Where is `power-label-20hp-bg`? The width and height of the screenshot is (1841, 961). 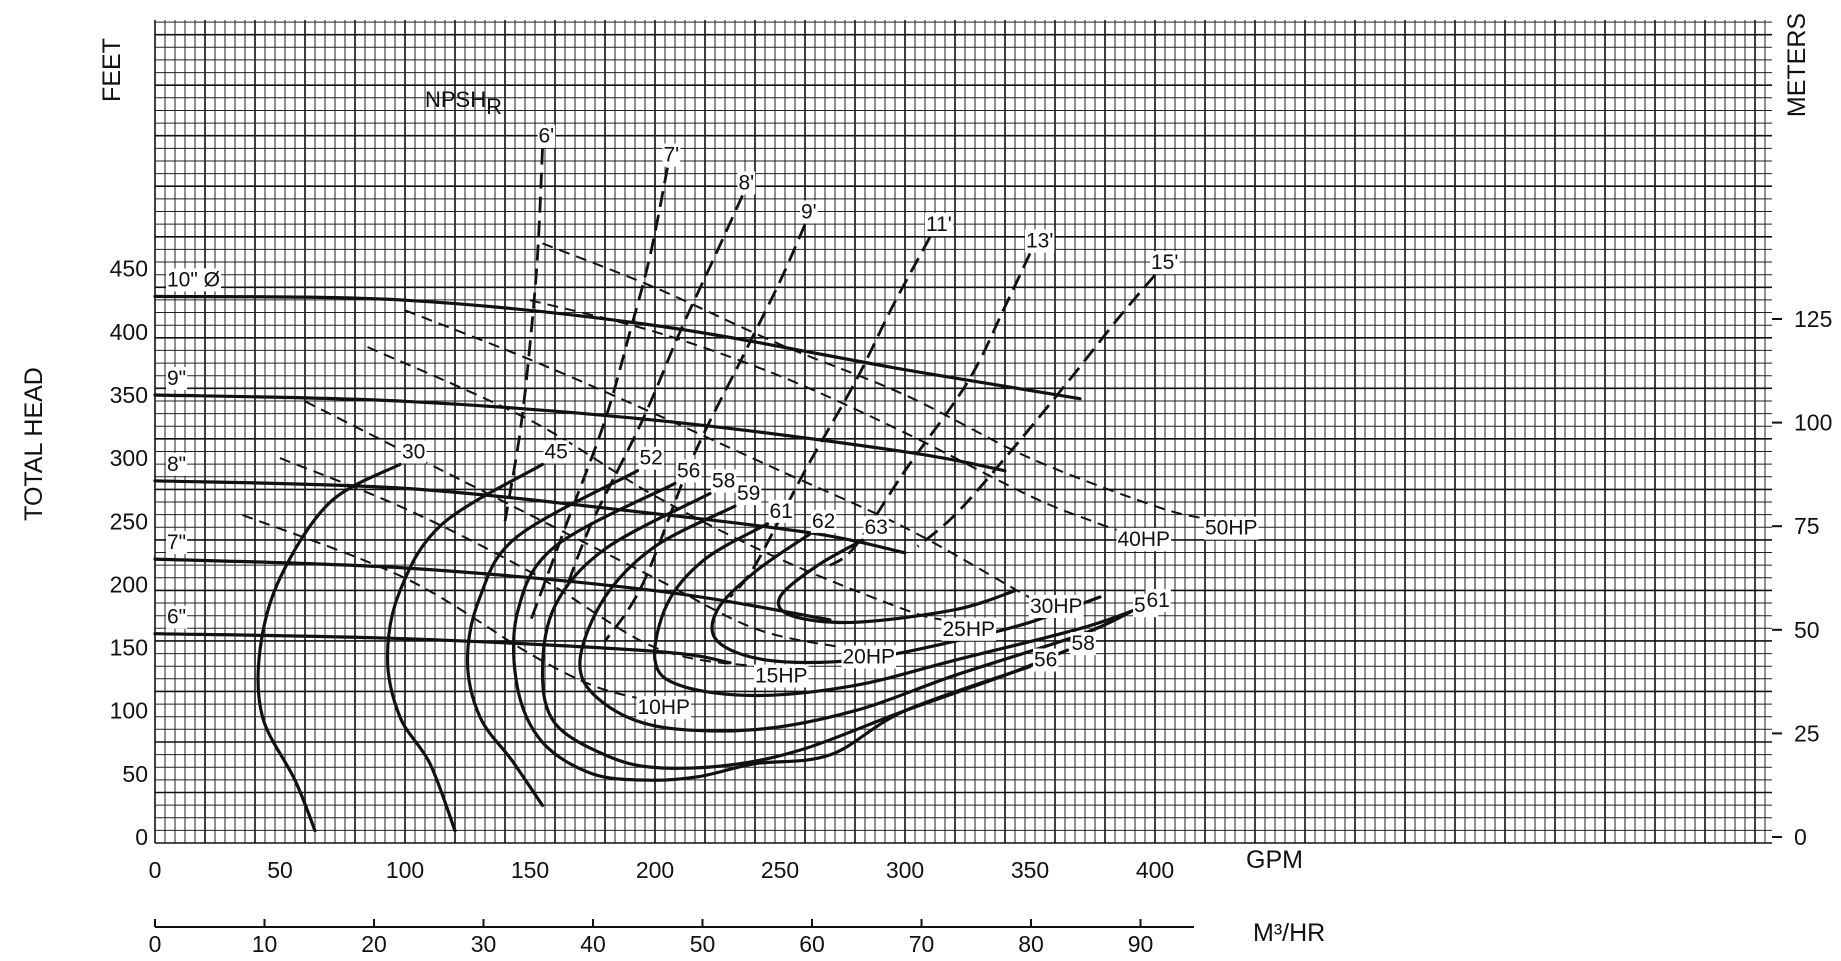 power-label-20hp-bg is located at coordinates (869, 657).